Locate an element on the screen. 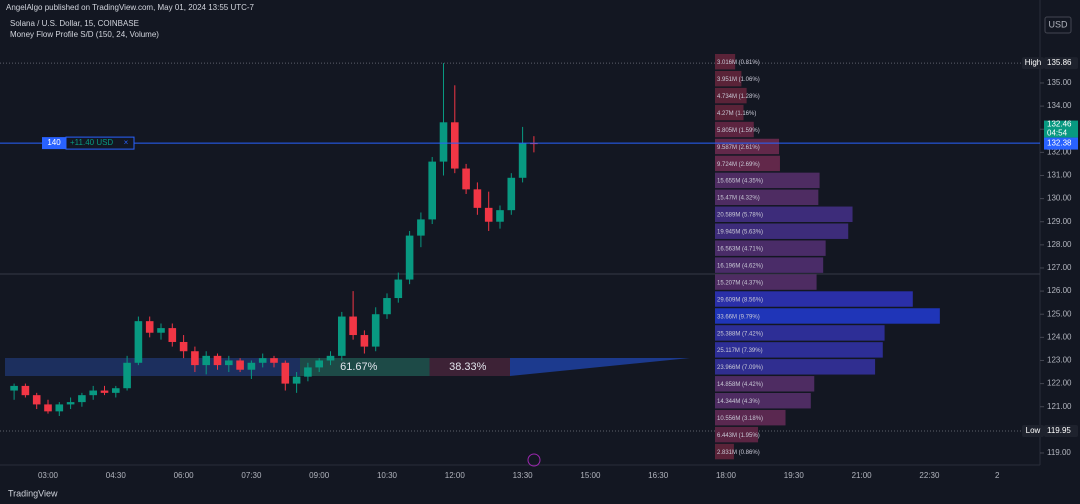 The width and height of the screenshot is (1080, 504). profile-label: 3.016M (0.81%) is located at coordinates (738, 63).